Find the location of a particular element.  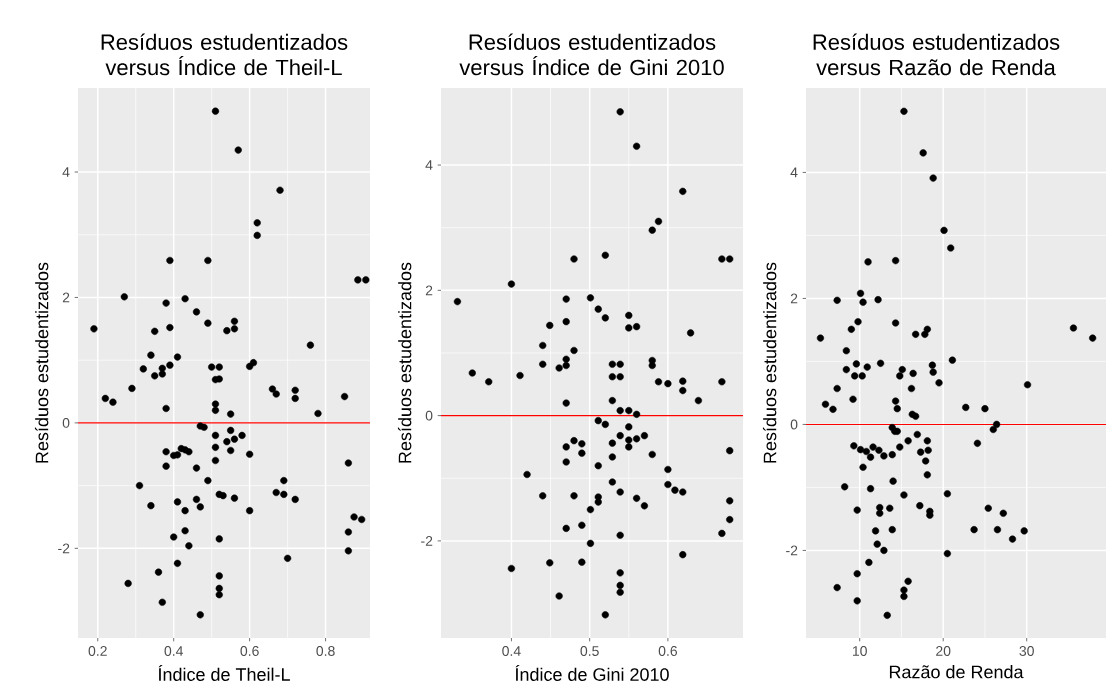

x-axis-title: Índice de Gini 2010 is located at coordinates (592, 673).